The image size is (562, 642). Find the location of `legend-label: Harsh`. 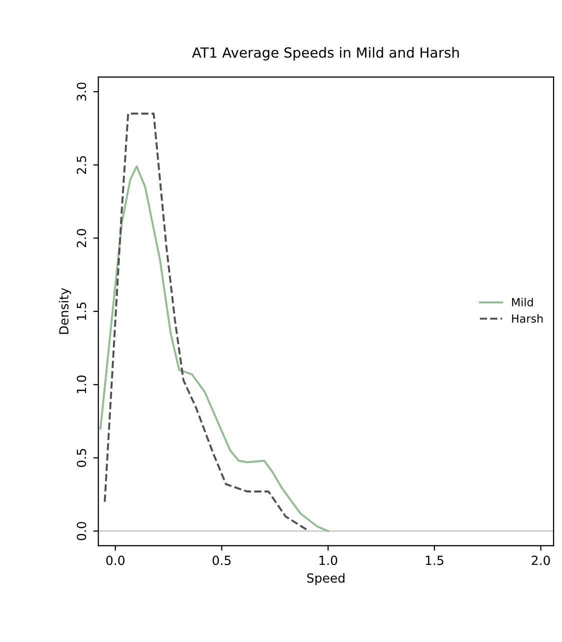

legend-label: Harsh is located at coordinates (527, 318).